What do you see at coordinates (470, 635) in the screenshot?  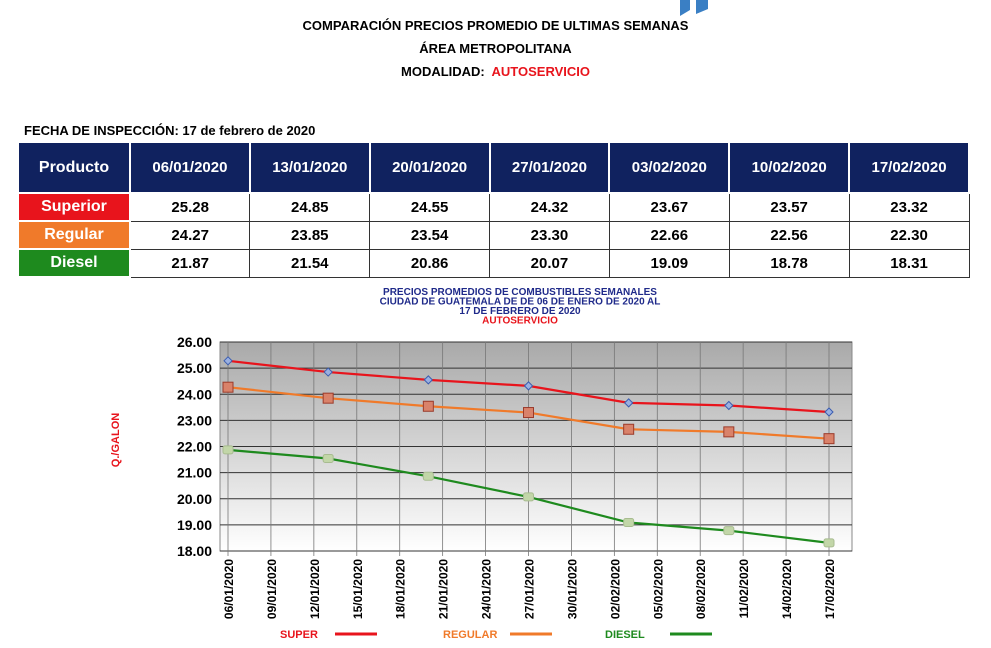 I see `legend-label: REGULAR` at bounding box center [470, 635].